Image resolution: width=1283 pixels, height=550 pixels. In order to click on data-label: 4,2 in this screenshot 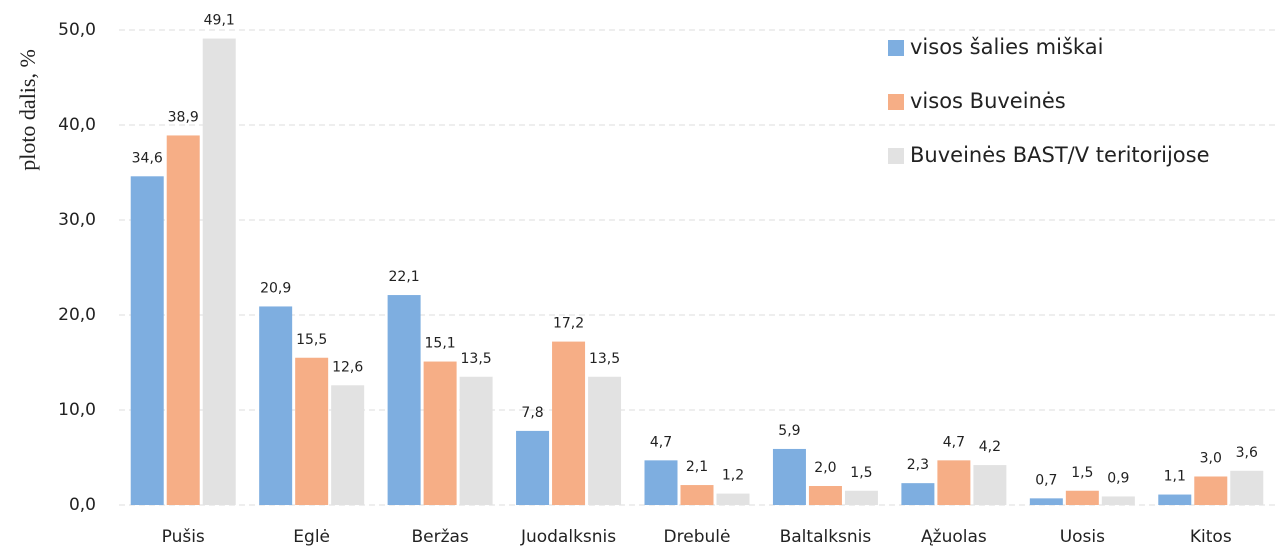, I will do `click(990, 447)`.